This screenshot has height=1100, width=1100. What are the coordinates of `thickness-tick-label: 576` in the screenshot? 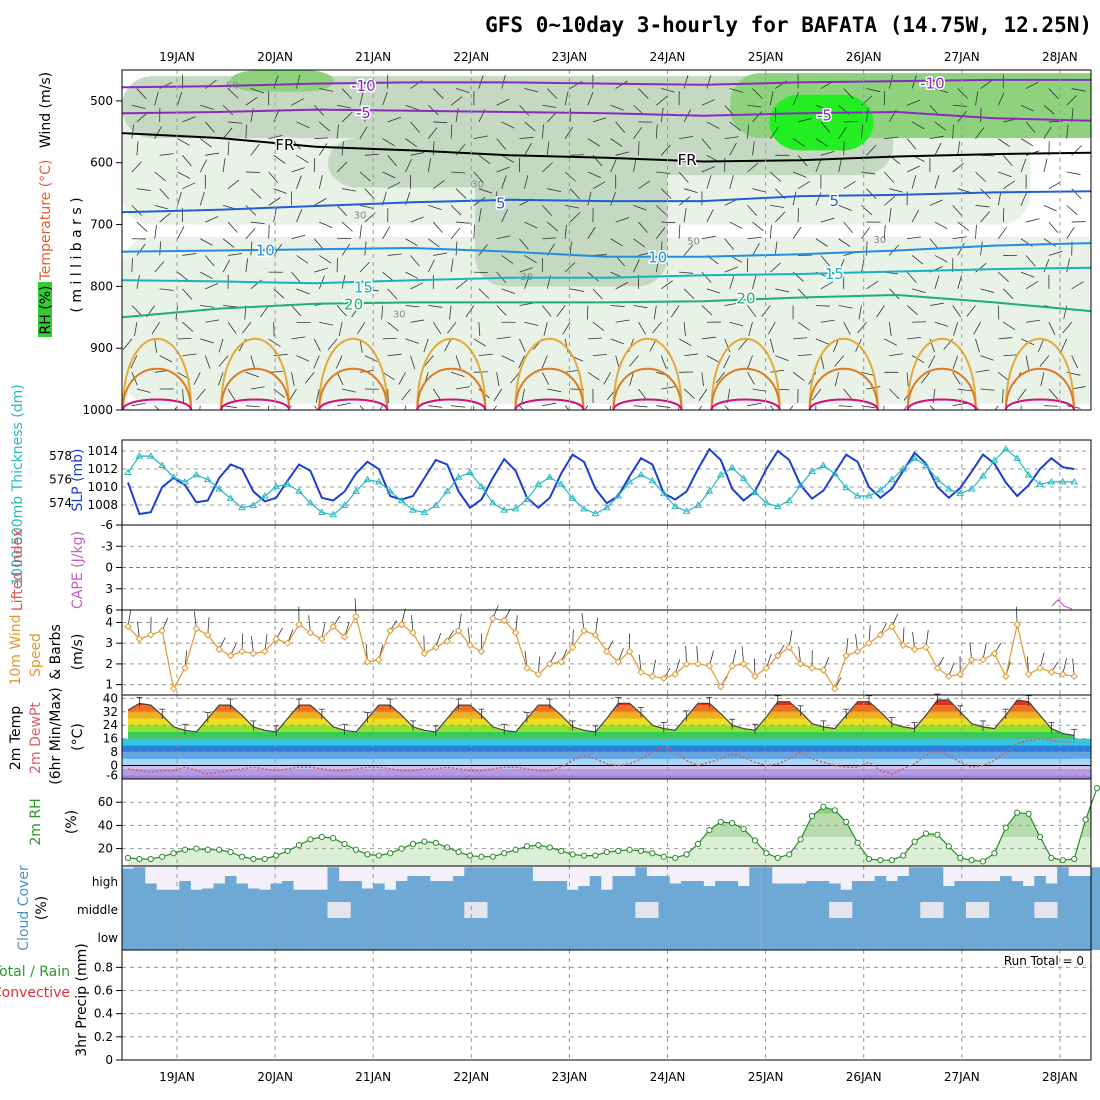 It's located at (60, 480).